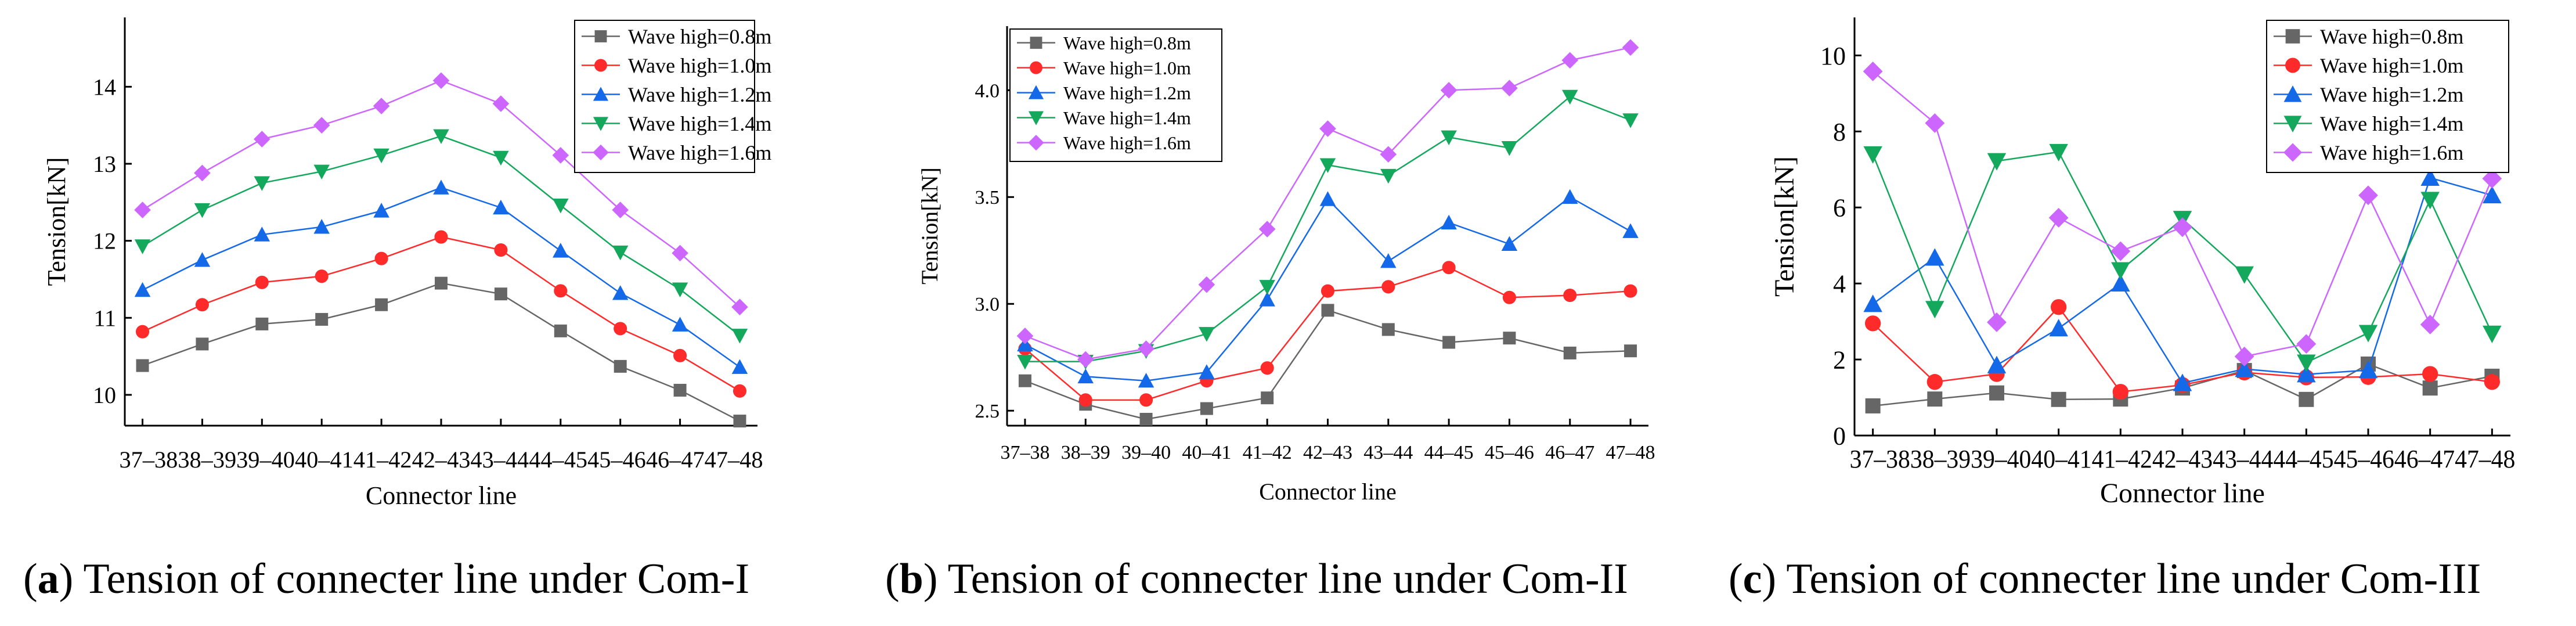  I want to click on y-tick-label: 0, so click(1839, 436).